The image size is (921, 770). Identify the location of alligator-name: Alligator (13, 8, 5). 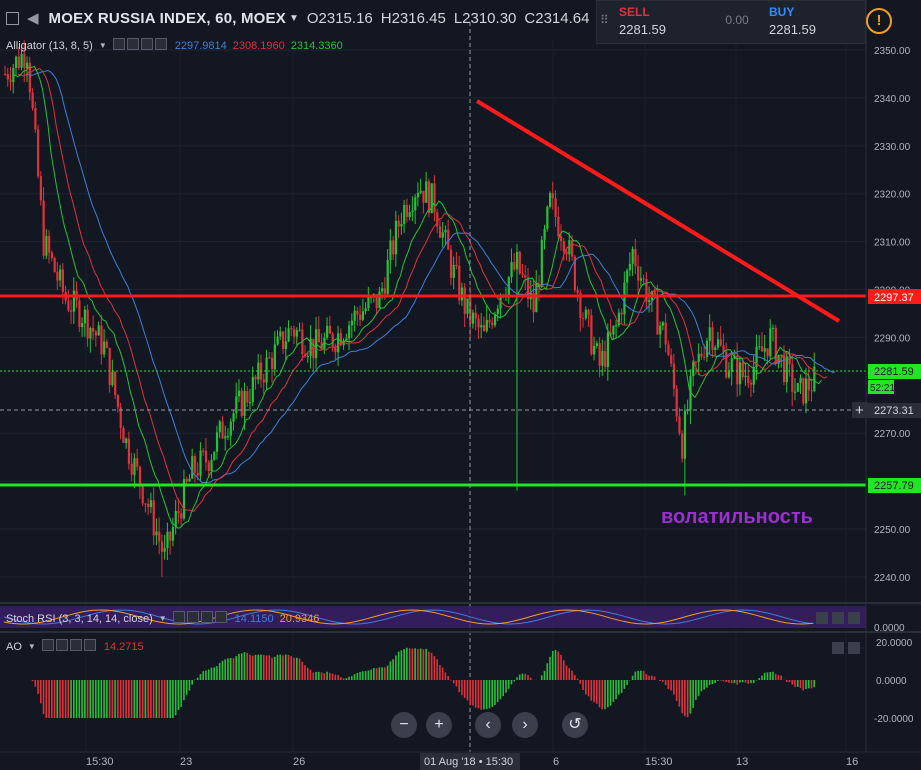
(49, 45).